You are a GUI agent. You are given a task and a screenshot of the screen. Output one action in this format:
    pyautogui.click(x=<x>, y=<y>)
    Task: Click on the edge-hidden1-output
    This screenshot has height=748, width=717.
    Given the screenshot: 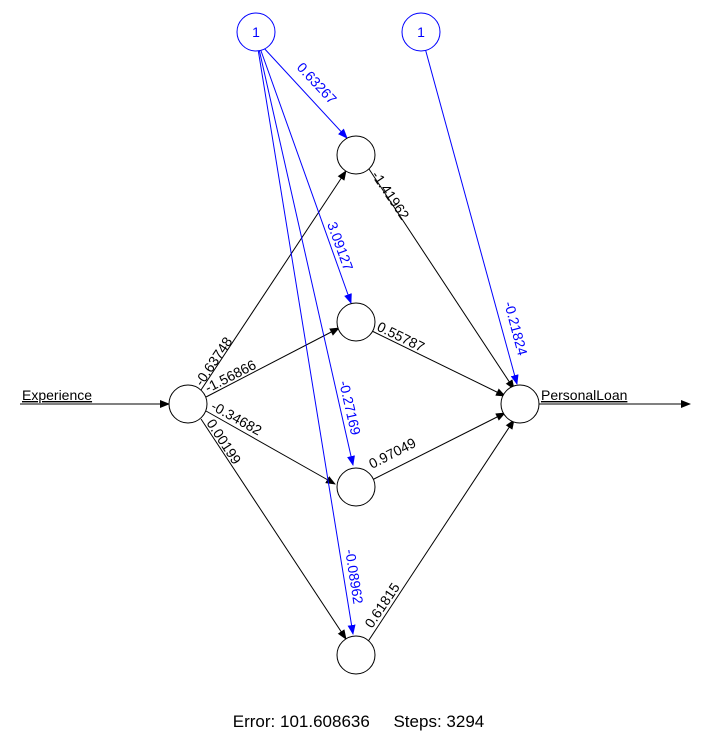 What is the action you would take?
    pyautogui.click(x=440, y=277)
    